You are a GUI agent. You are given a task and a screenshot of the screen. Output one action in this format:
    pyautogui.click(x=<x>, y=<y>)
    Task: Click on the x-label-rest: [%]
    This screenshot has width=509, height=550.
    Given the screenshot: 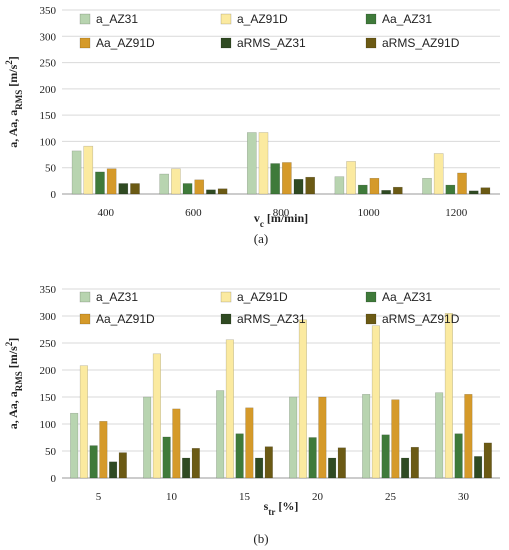 What is the action you would take?
    pyautogui.click(x=286, y=506)
    